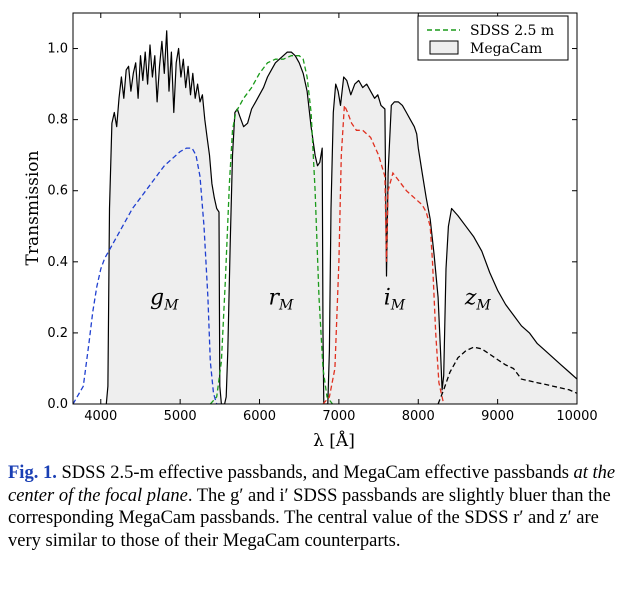 This screenshot has width=637, height=594. I want to click on band-labels: gM rM iM zM, so click(320, 299).